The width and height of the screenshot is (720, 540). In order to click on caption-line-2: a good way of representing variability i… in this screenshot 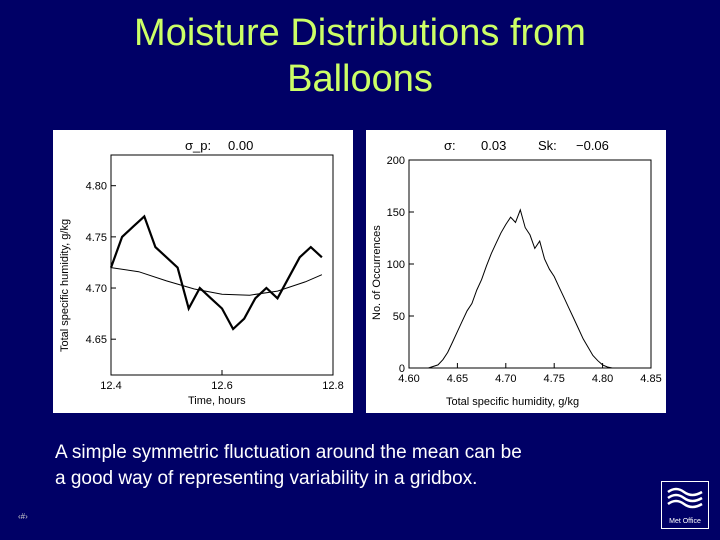, I will do `click(266, 478)`.